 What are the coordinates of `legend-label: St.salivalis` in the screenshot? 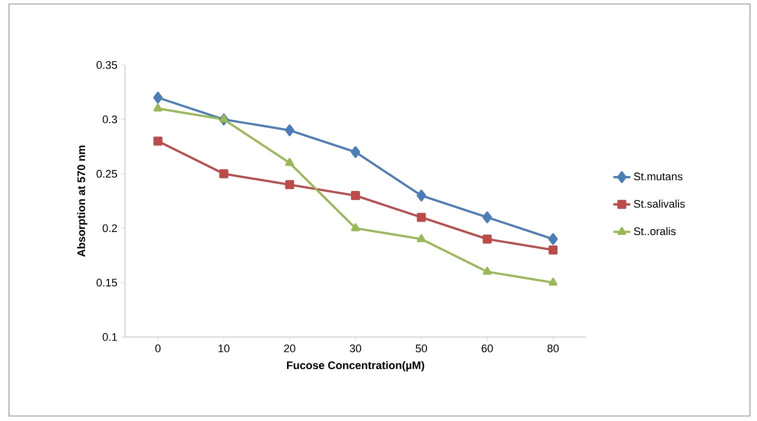 It's located at (659, 204).